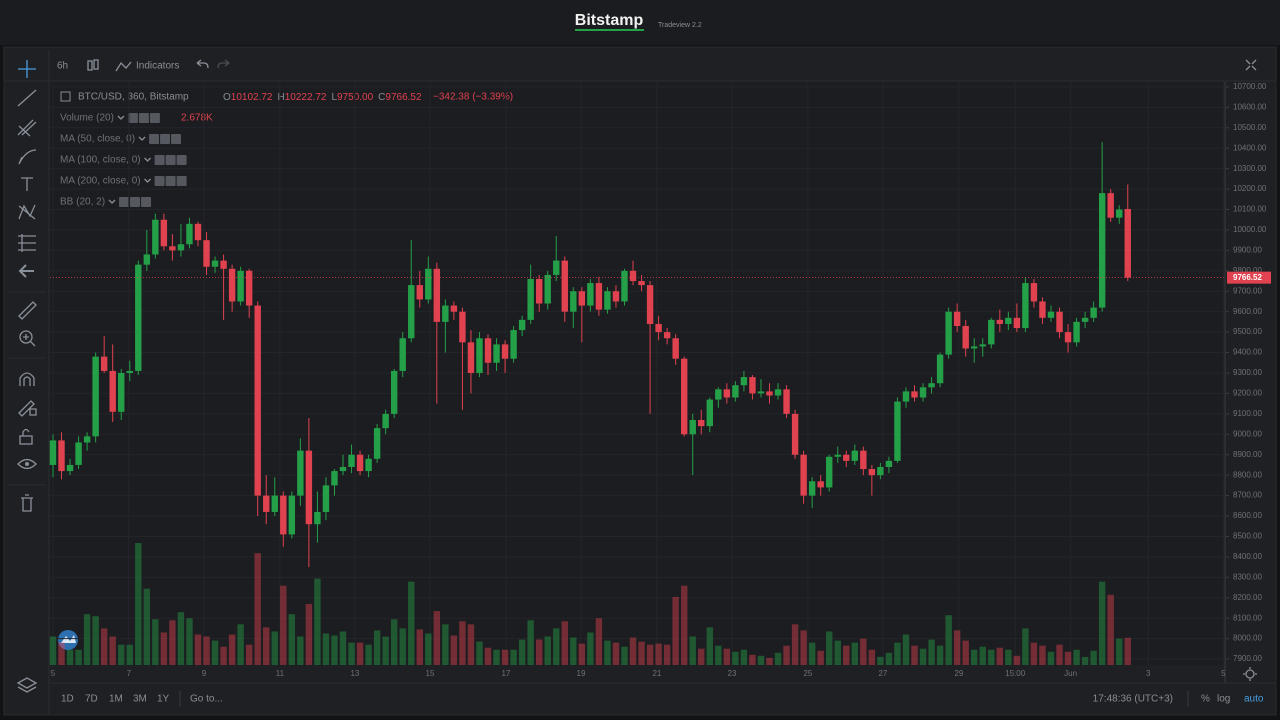 The height and width of the screenshot is (720, 1280). What do you see at coordinates (1205, 699) in the screenshot?
I see `scale-option: %` at bounding box center [1205, 699].